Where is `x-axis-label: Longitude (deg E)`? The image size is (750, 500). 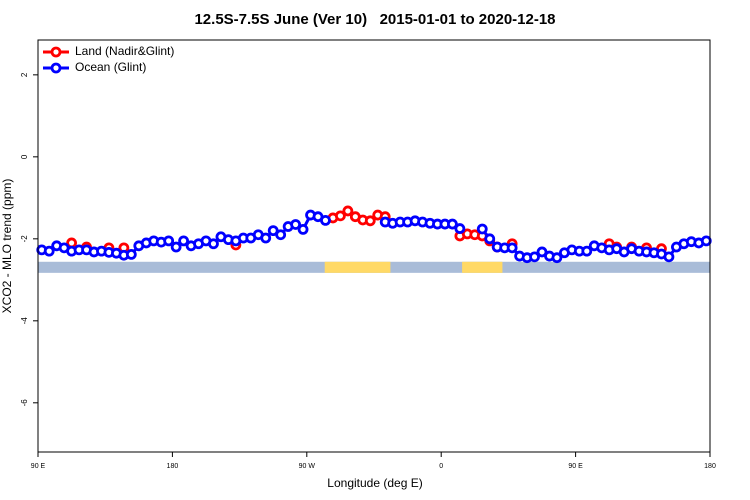 x-axis-label: Longitude (deg E) is located at coordinates (374, 483).